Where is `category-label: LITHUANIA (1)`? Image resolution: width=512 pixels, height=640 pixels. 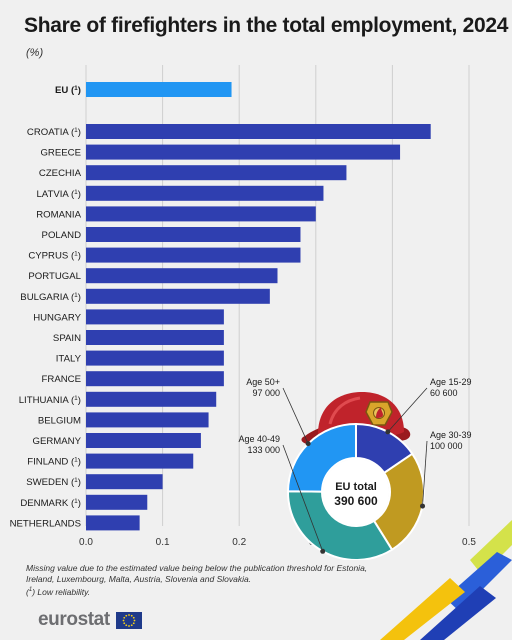 category-label: LITHUANIA (1) is located at coordinates (50, 400).